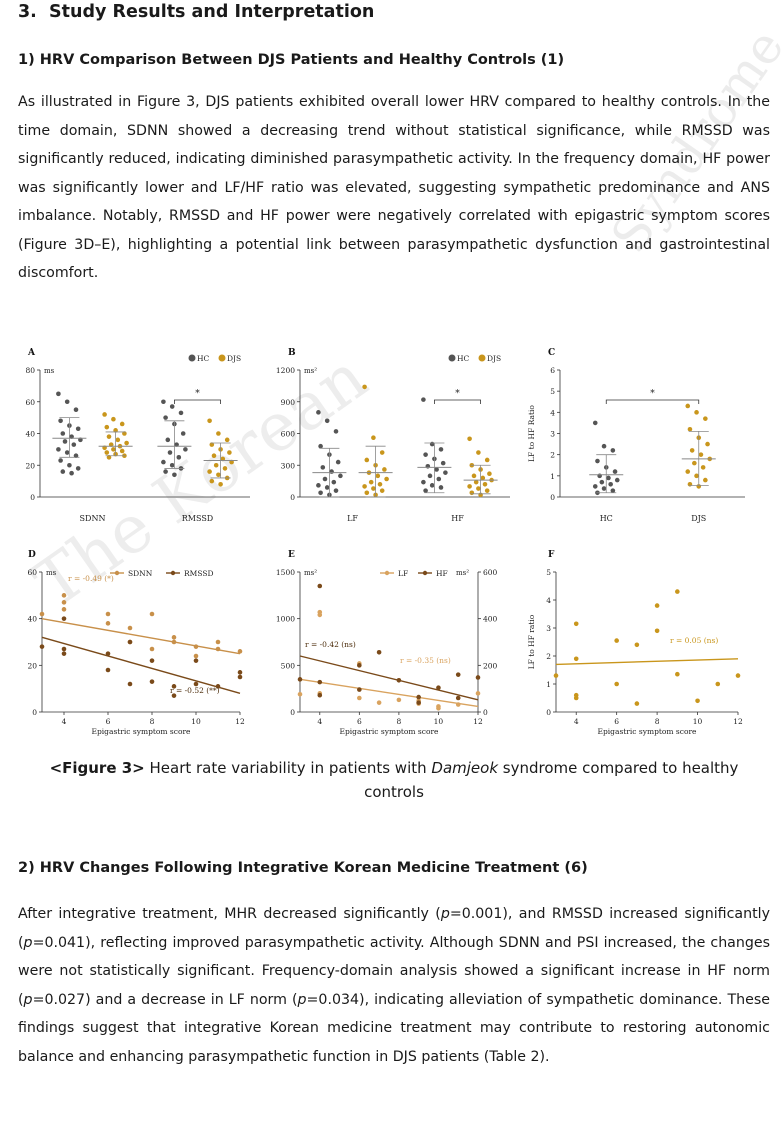  What do you see at coordinates (606, 518) in the screenshot?
I see `category-label: HC` at bounding box center [606, 518].